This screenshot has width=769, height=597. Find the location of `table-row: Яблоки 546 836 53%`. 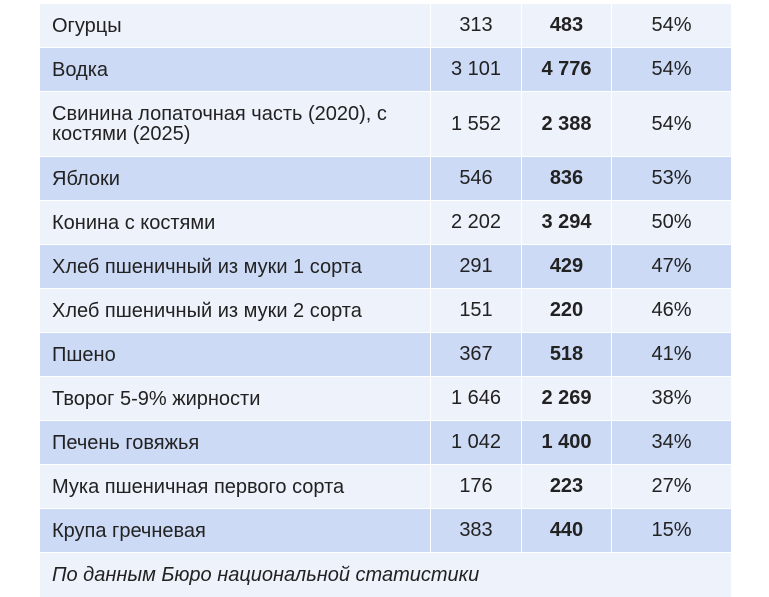

table-row: Яблоки 546 836 53% is located at coordinates (385, 178).